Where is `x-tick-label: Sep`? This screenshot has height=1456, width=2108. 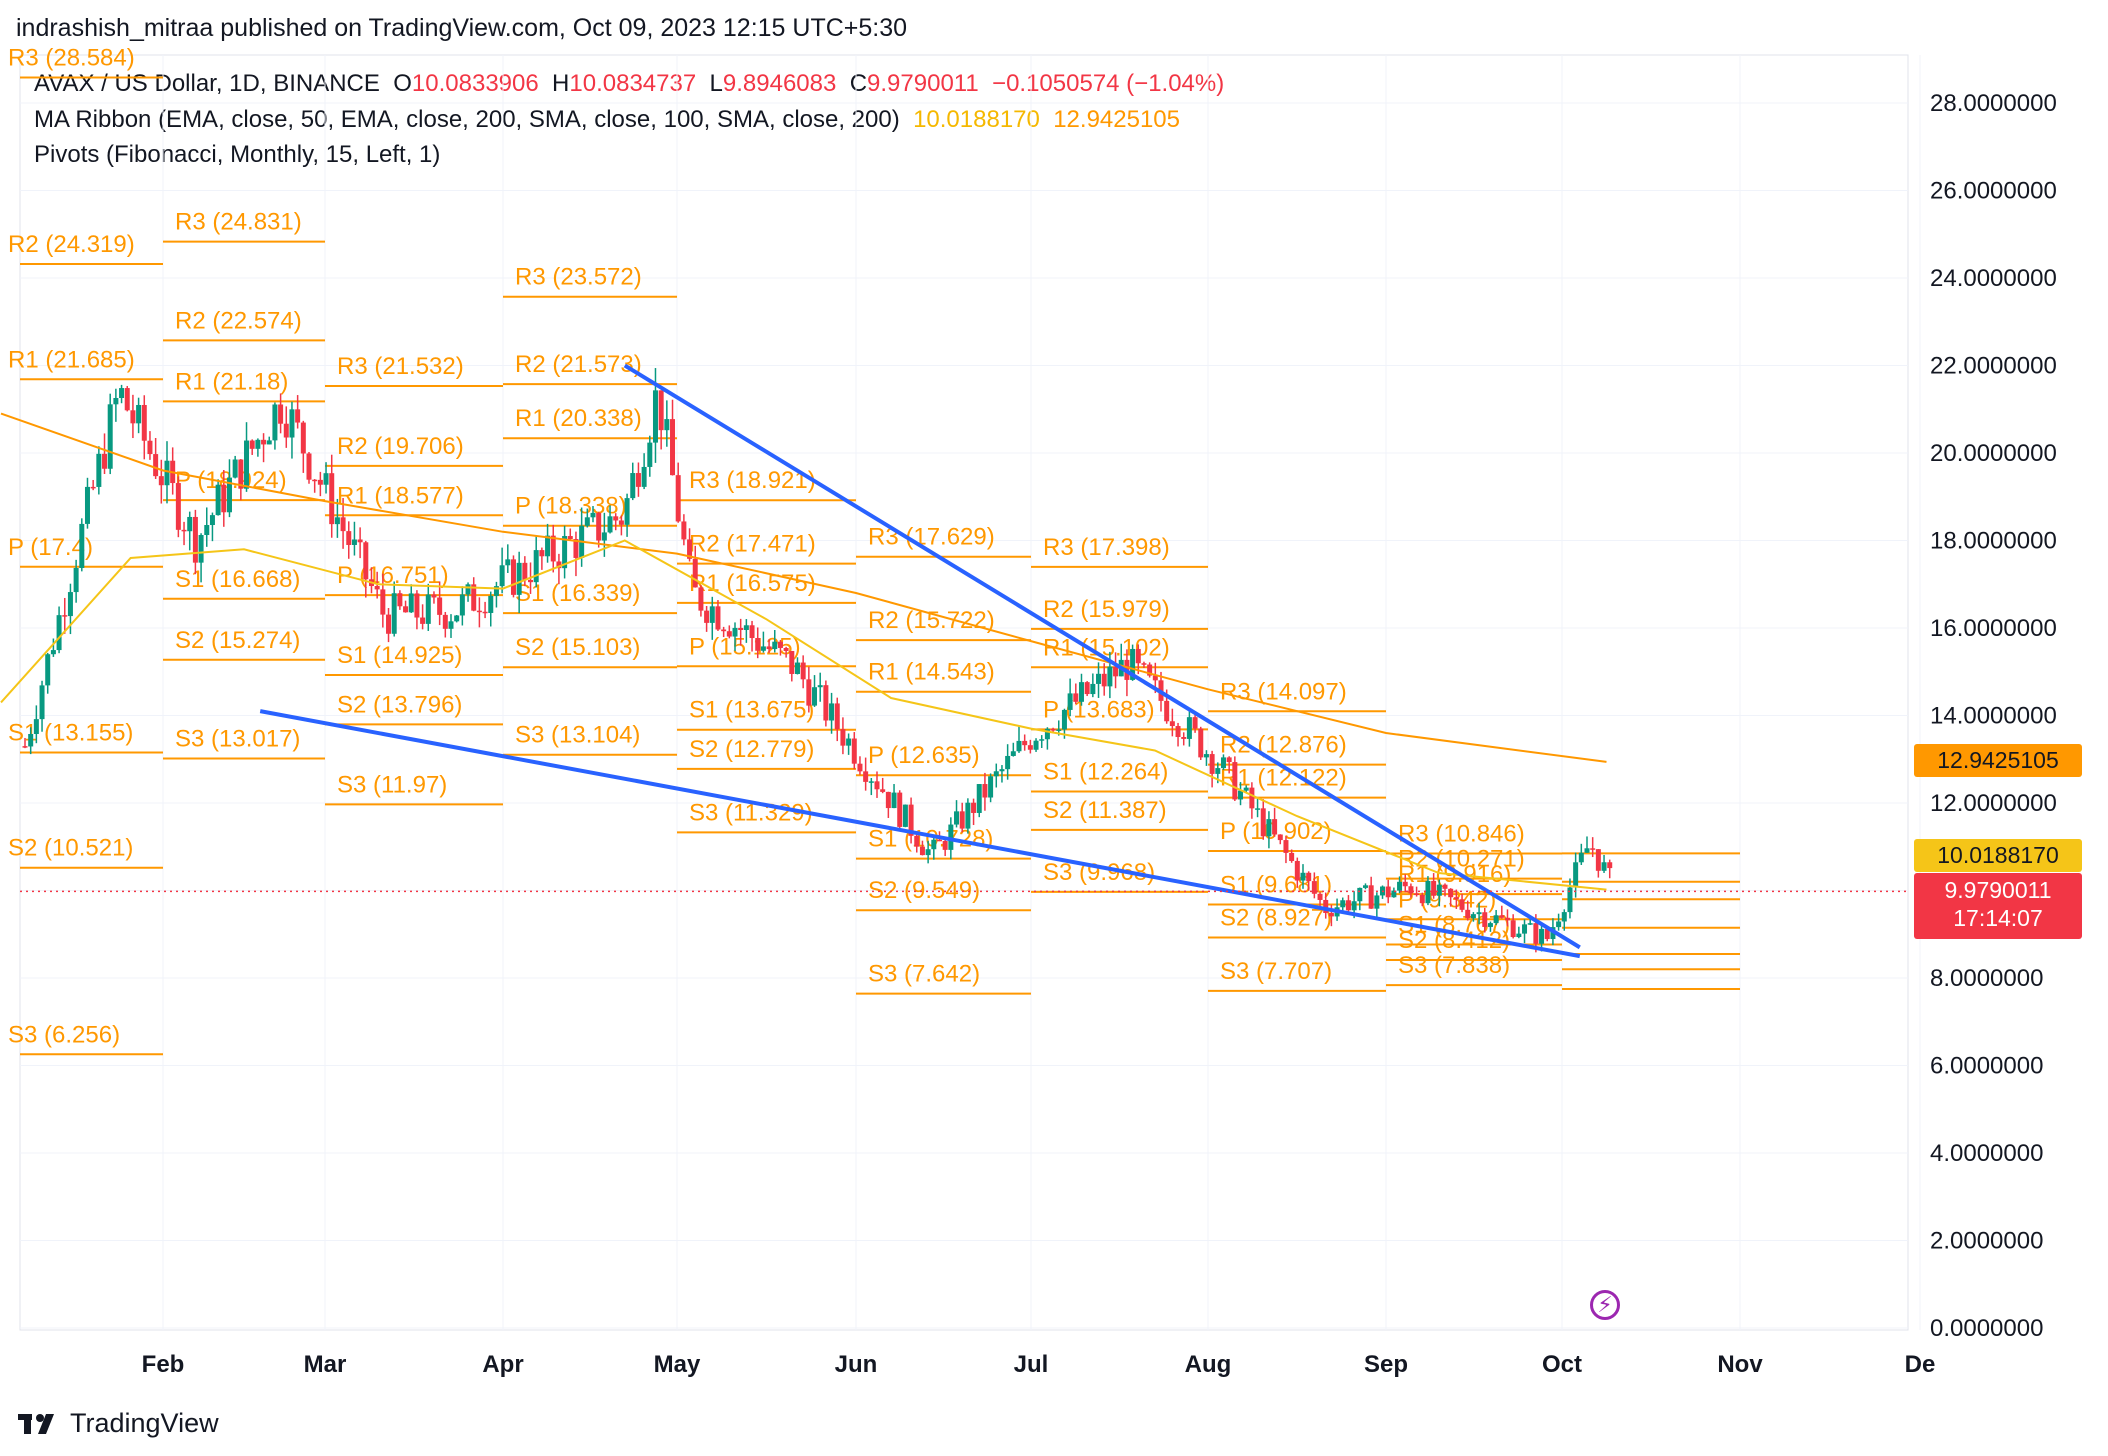
x-tick-label: Sep is located at coordinates (1386, 1364).